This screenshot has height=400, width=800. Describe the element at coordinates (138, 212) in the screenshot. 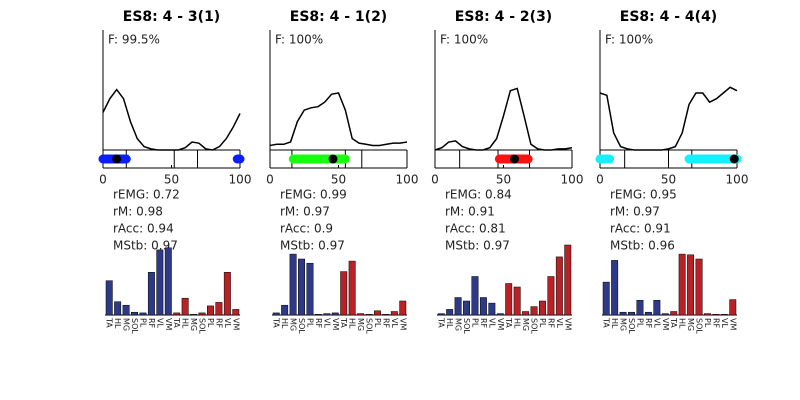

I see `stat-text: rM: 0.98` at that location.